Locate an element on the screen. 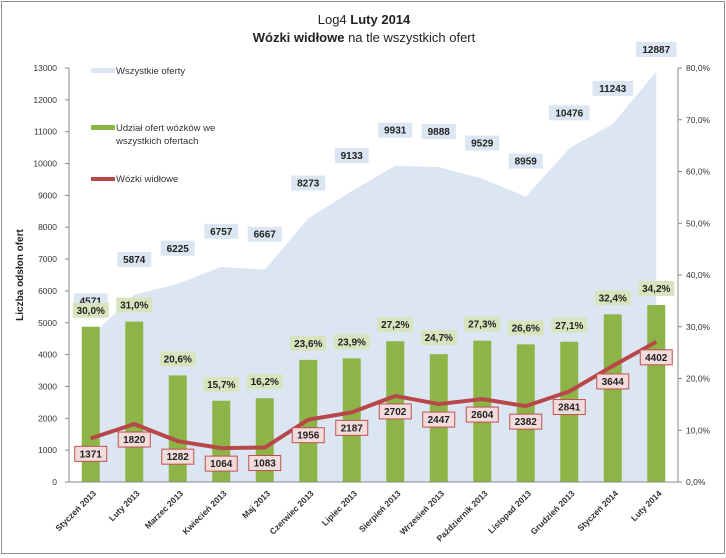  x-tick-label: Maj 2013 is located at coordinates (256, 504).